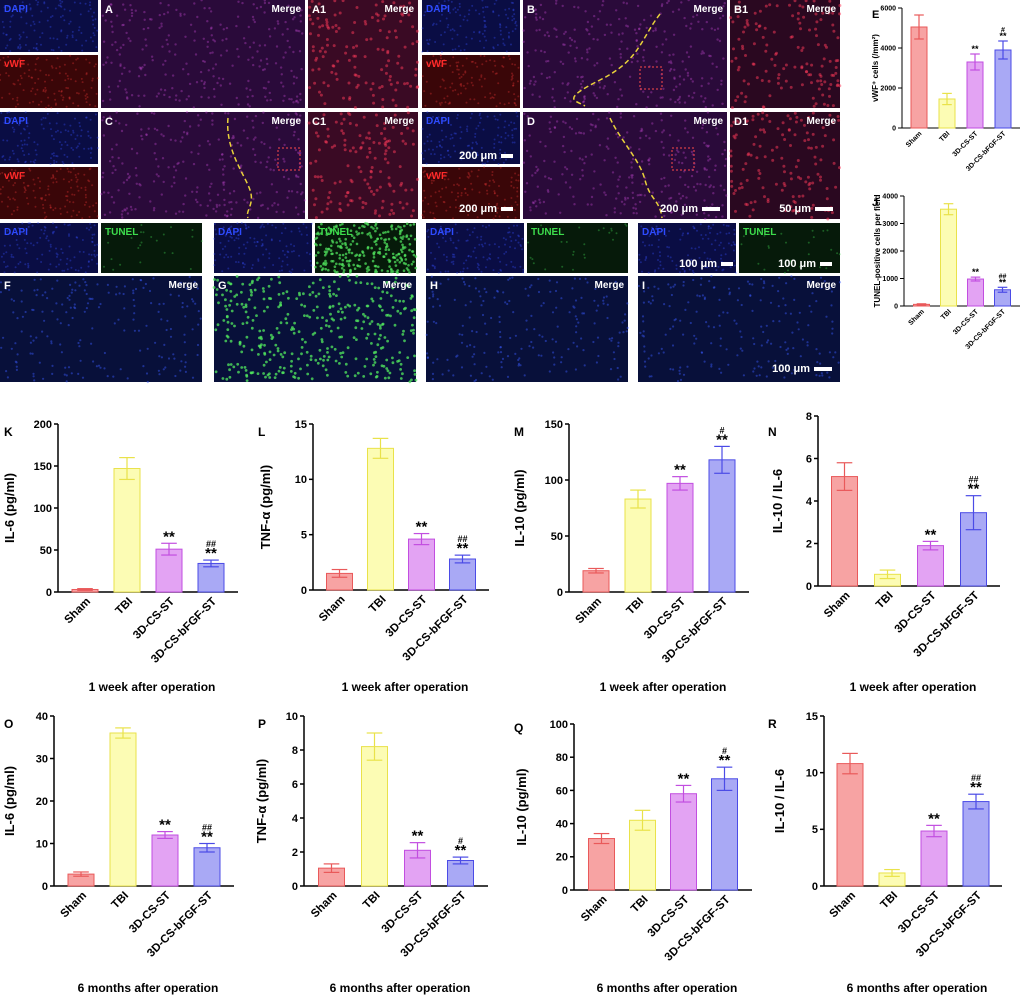 The image size is (1024, 997). I want to click on merge-panel-d-image, so click(625, 165).